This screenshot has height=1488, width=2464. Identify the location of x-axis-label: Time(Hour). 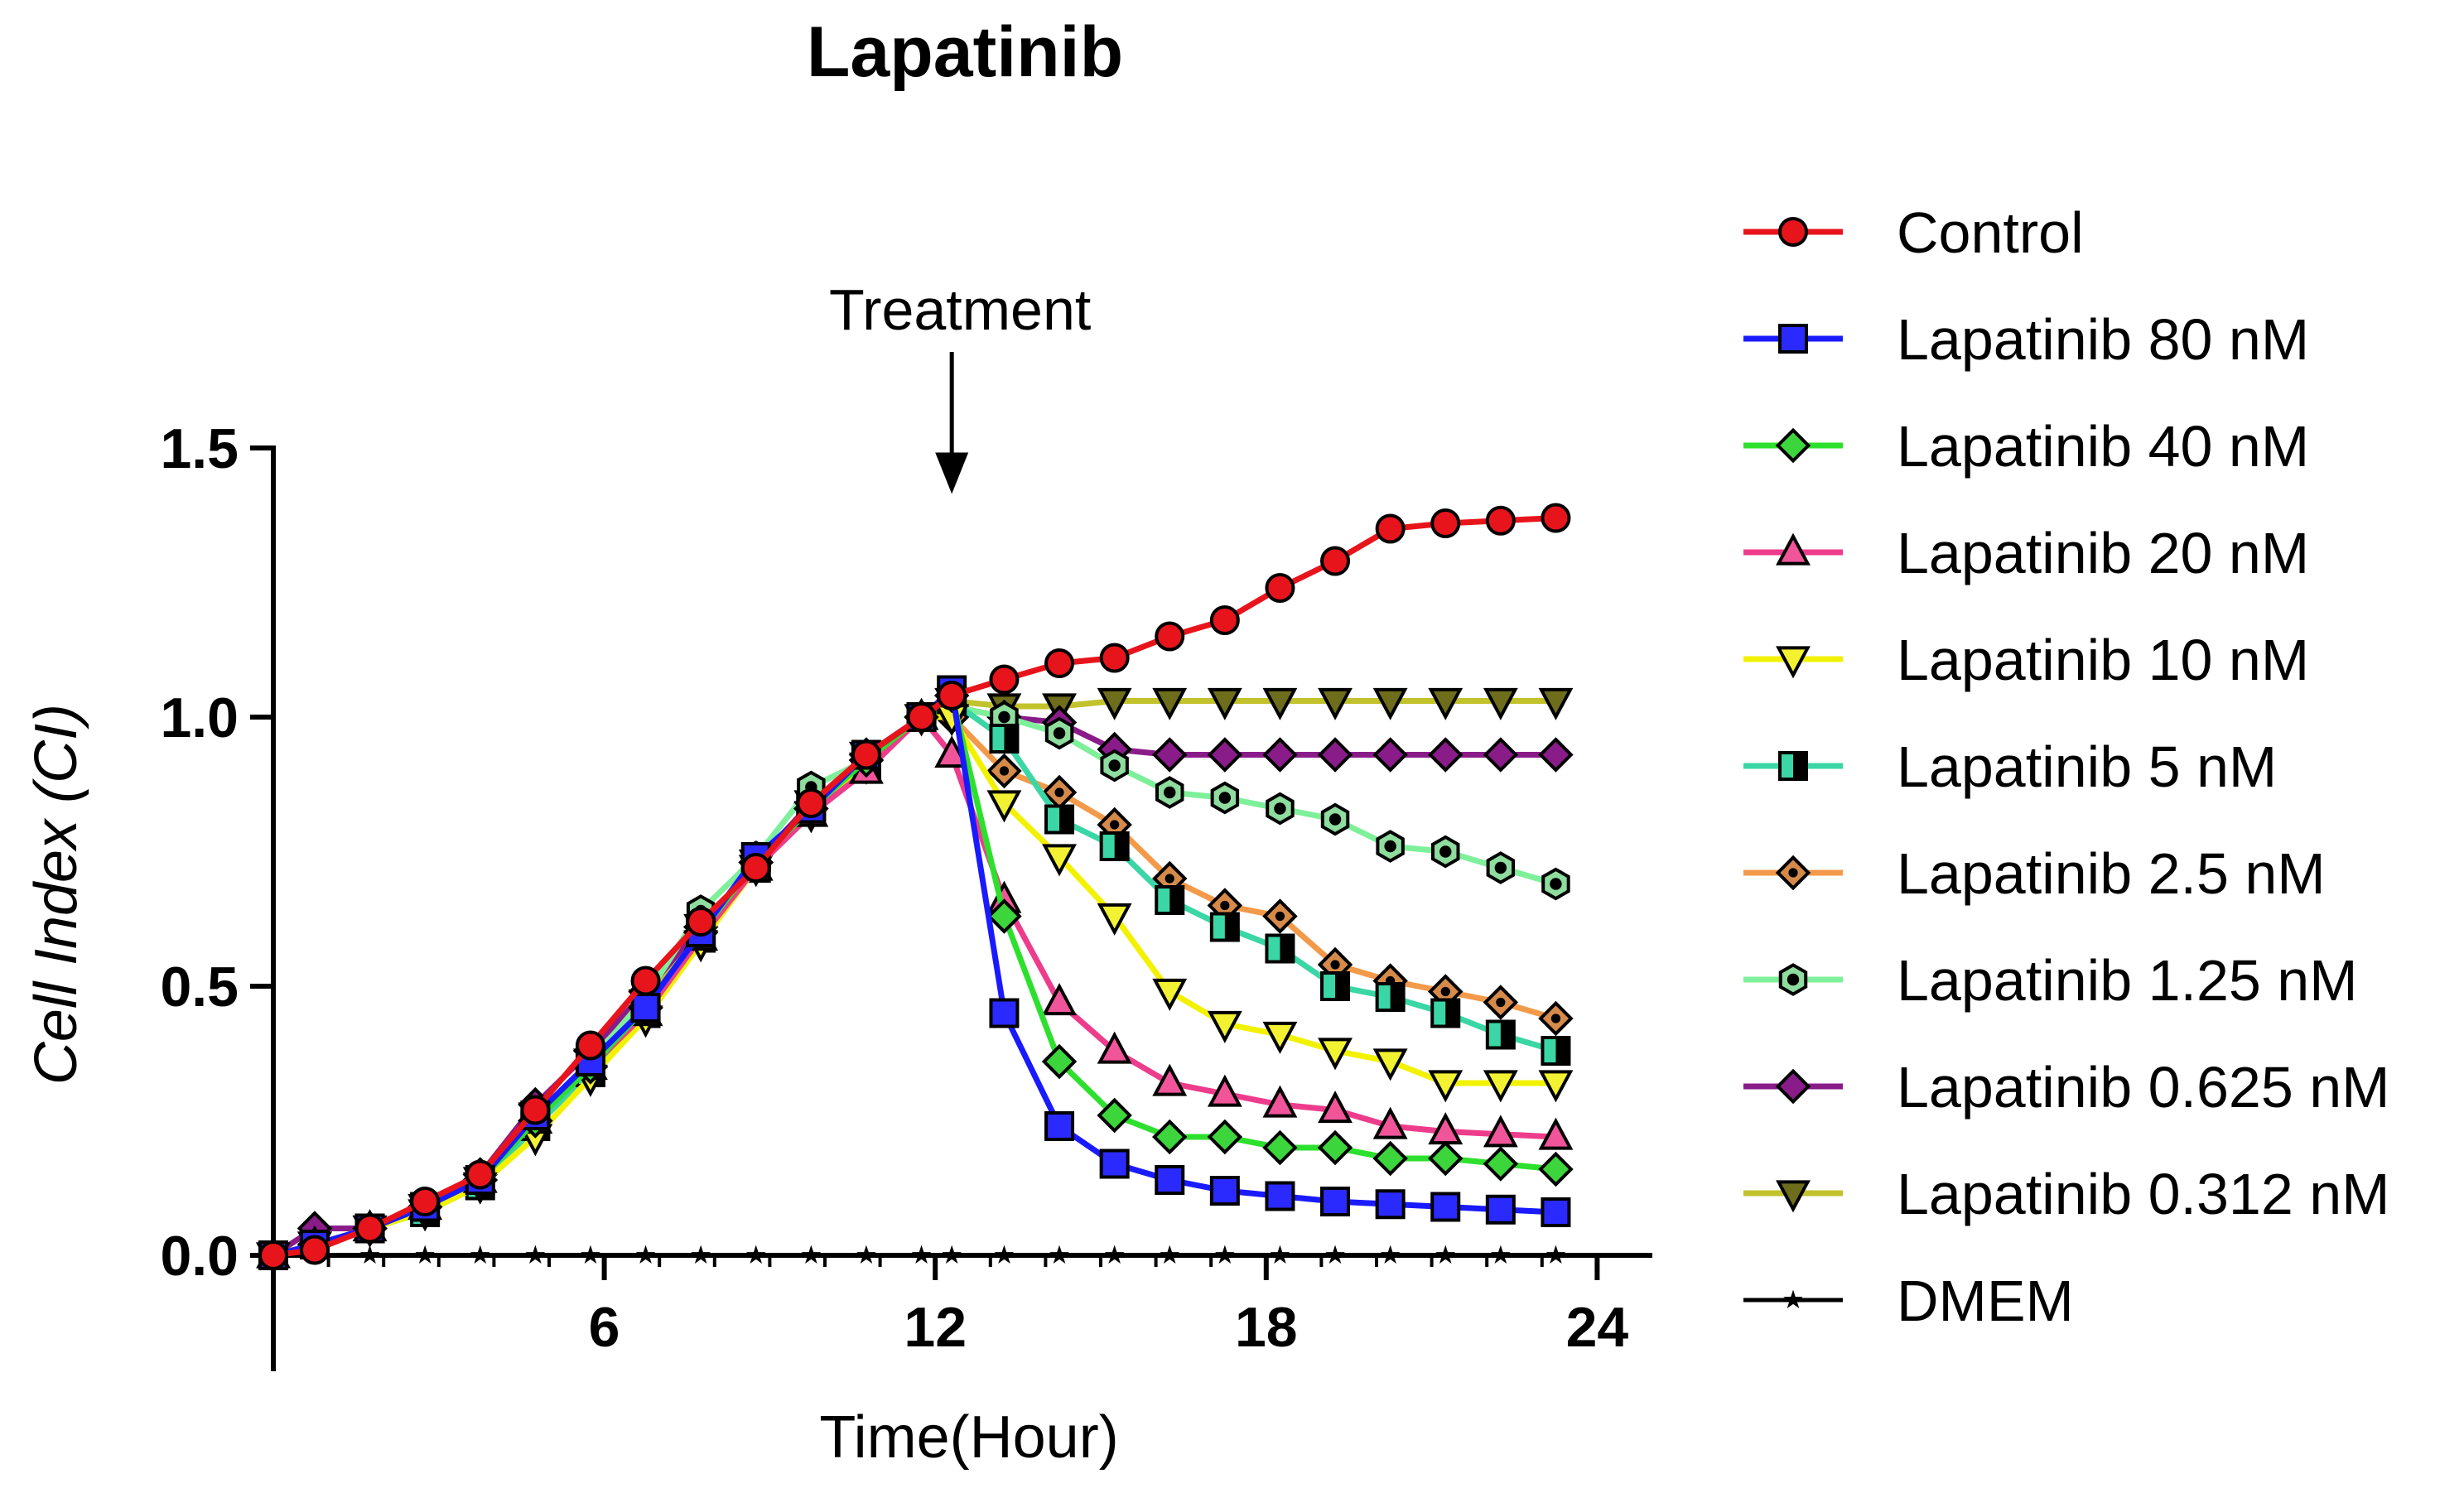
(968, 1437).